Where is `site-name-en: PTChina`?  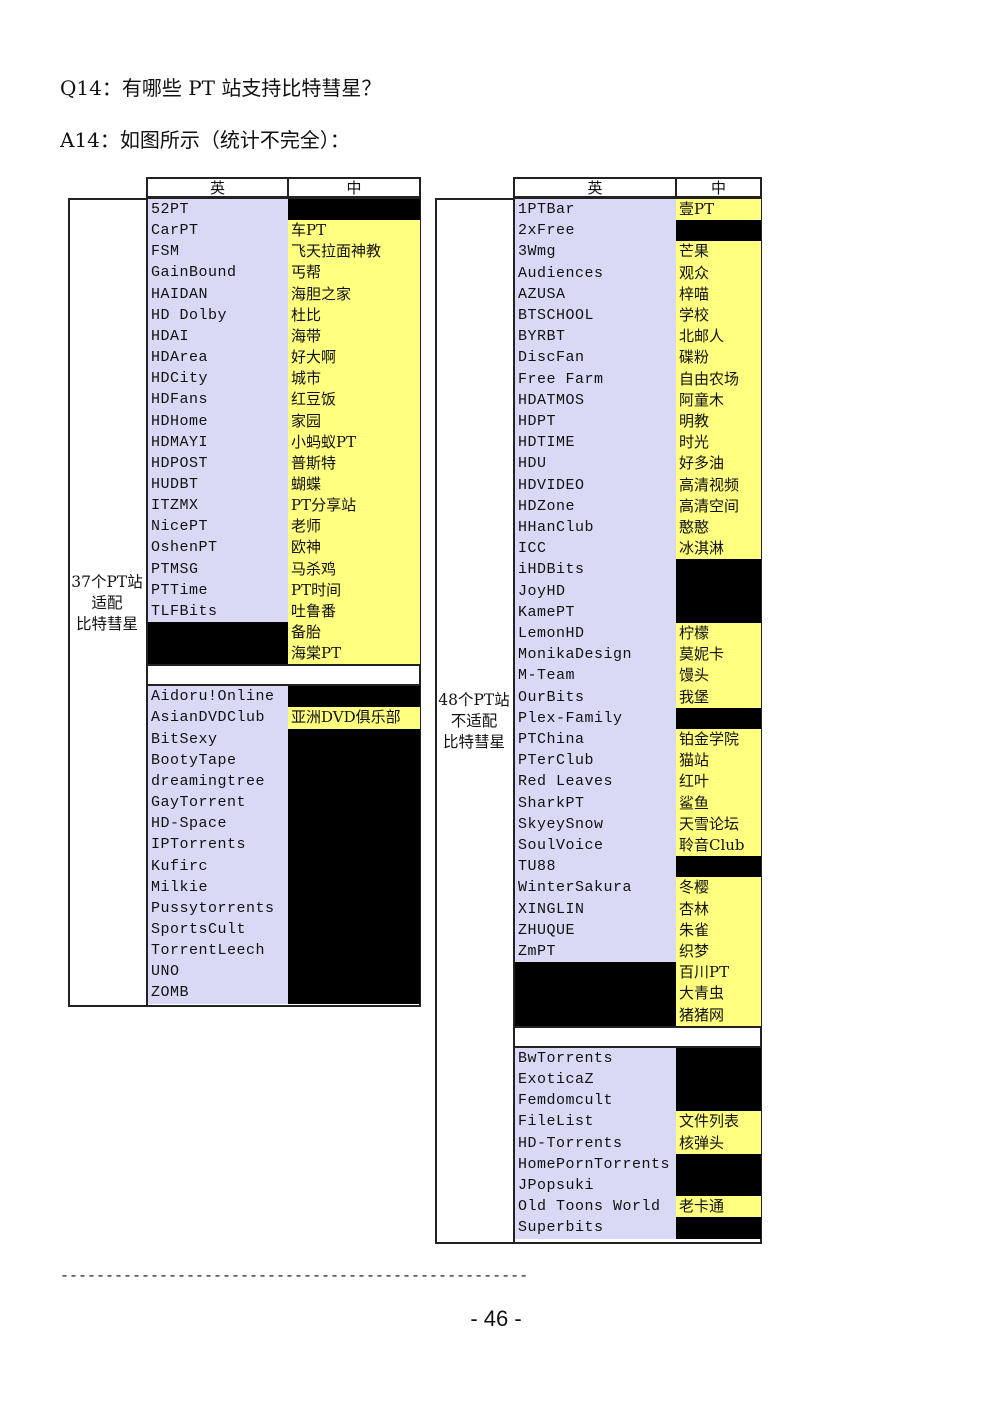
site-name-en: PTChina is located at coordinates (595, 740).